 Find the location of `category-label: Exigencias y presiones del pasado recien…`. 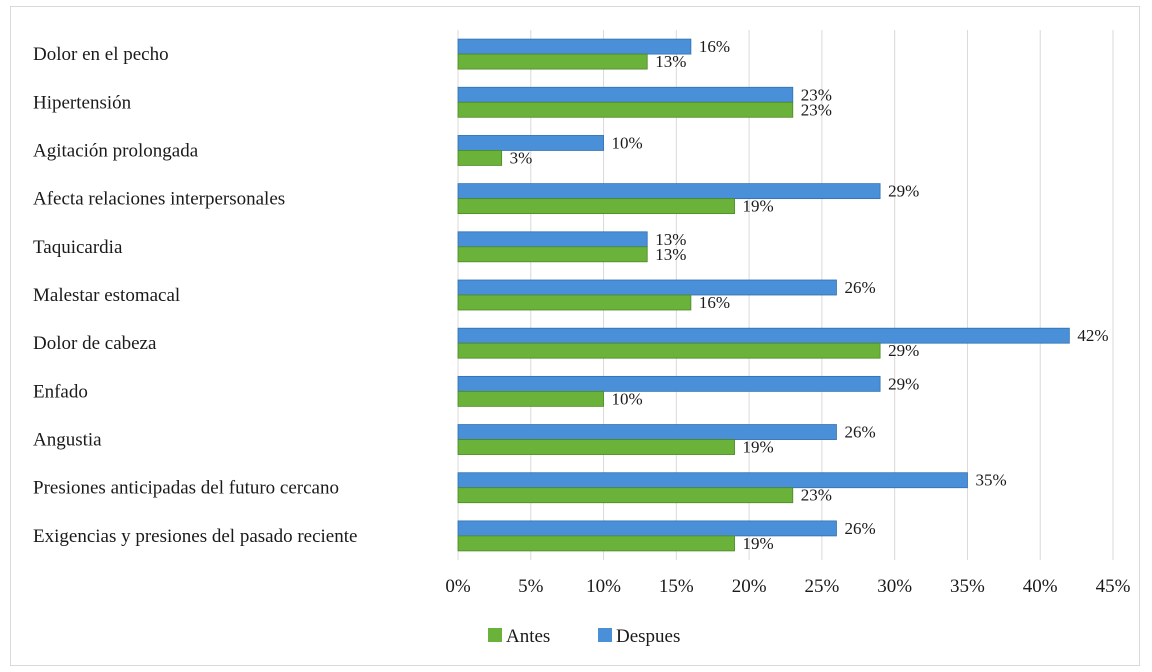

category-label: Exigencias y presiones del pasado recien… is located at coordinates (195, 536).